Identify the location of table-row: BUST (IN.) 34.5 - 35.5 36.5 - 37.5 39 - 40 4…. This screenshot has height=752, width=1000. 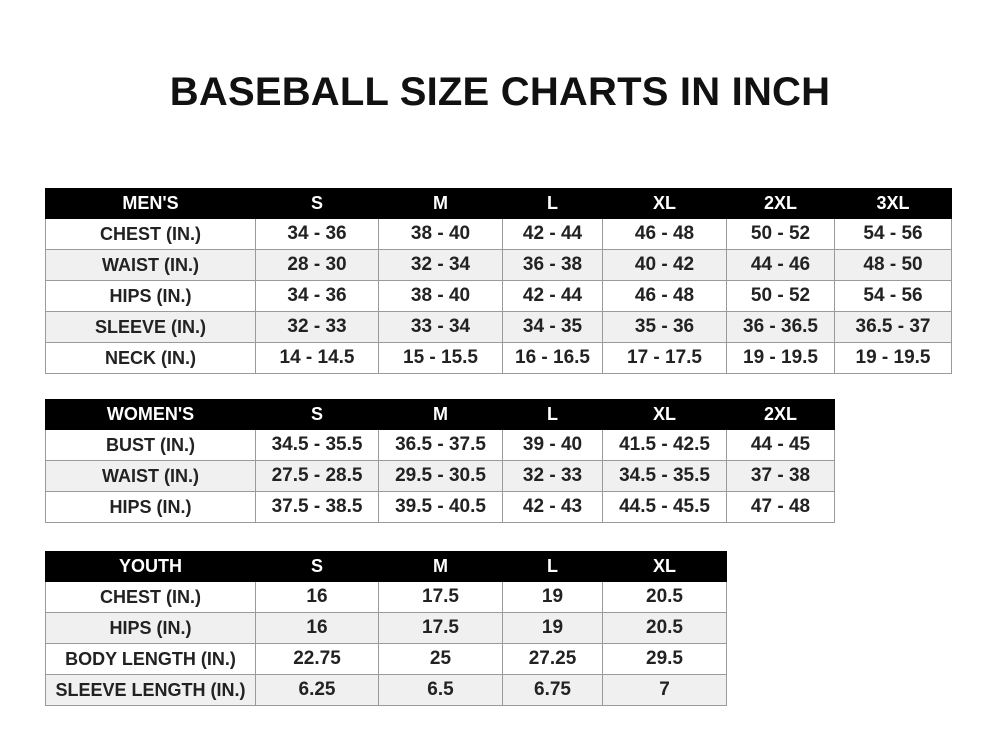
(440, 445).